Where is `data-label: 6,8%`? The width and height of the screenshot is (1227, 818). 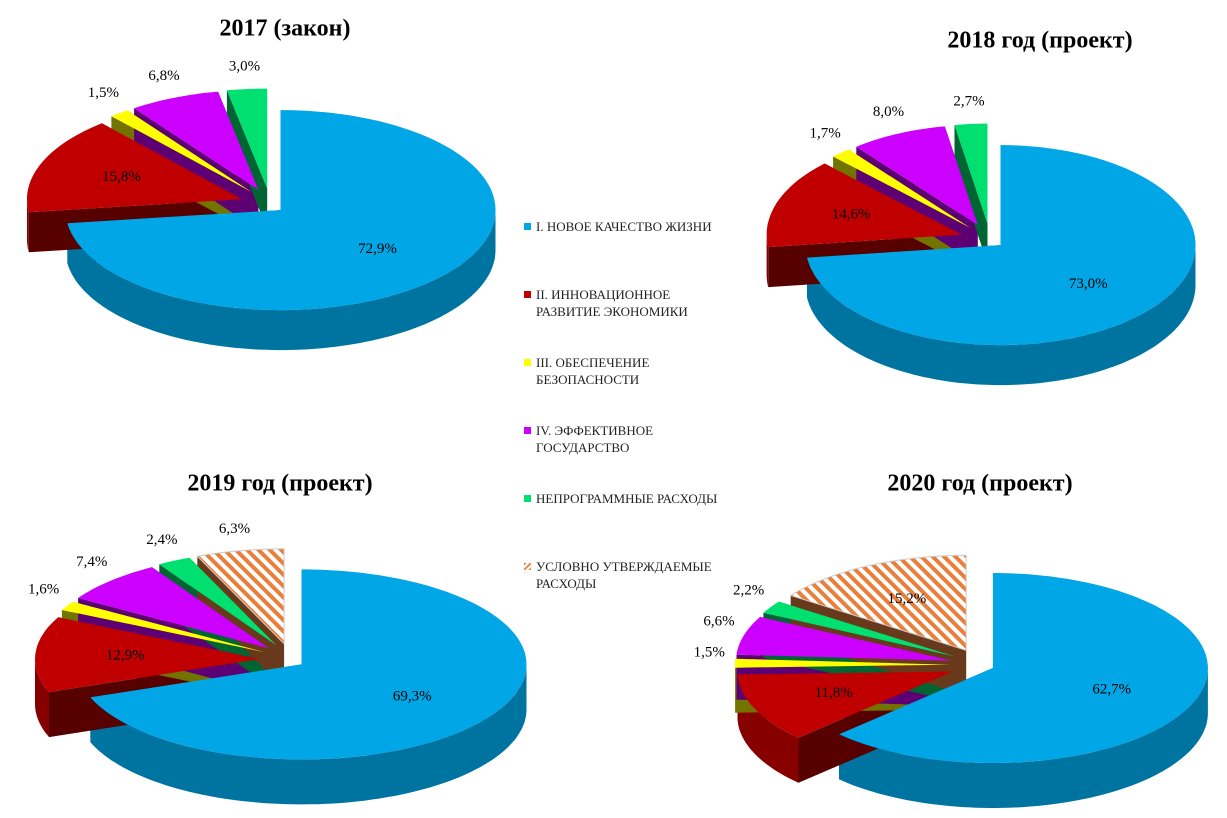 data-label: 6,8% is located at coordinates (163, 76).